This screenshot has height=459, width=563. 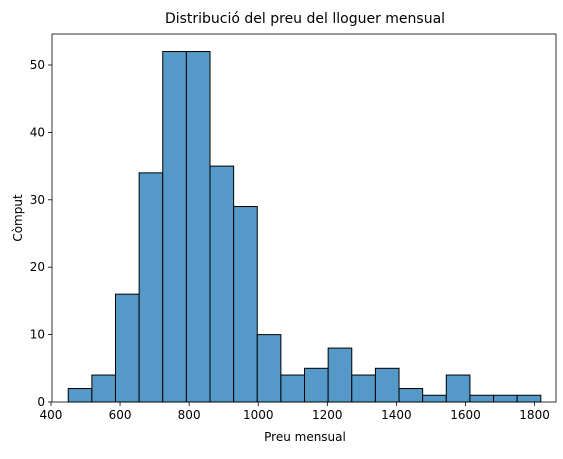 I want to click on y-axis-ticks: 0 10 20 30 40 50, so click(x=41, y=233).